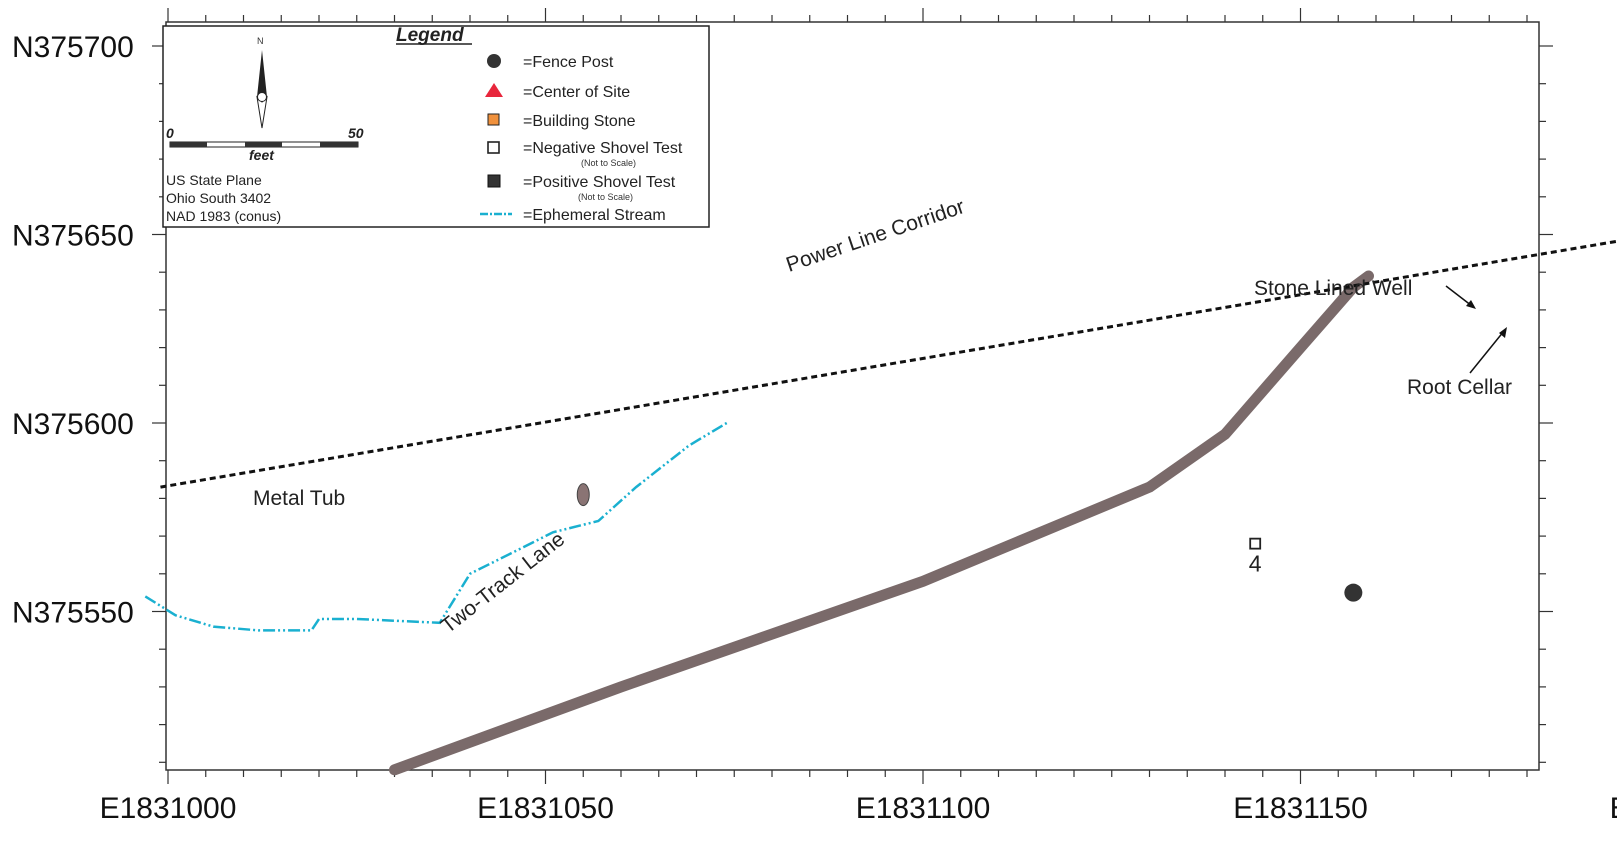 The image size is (1617, 851). I want to click on stone-lined-well-label: Stone Lined Well, so click(1333, 288).